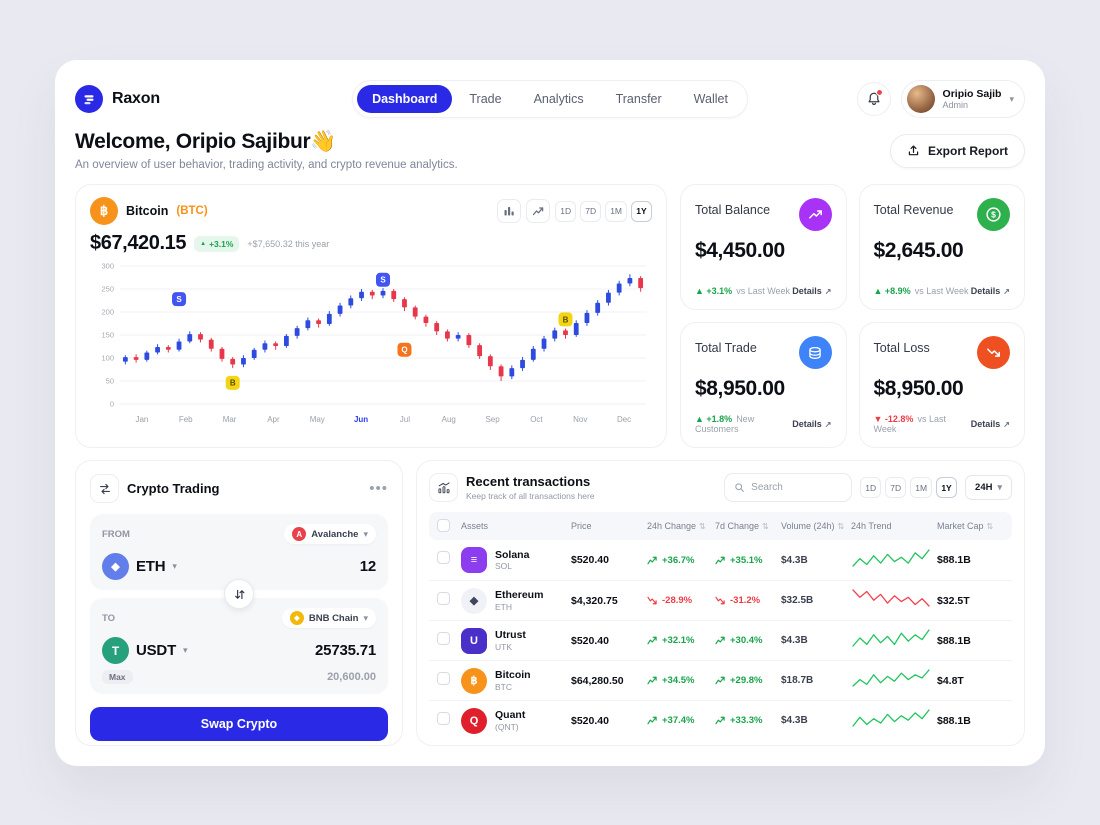 This screenshot has height=825, width=1100. What do you see at coordinates (710, 99) in the screenshot?
I see `nav-item-wallet: Wallet` at bounding box center [710, 99].